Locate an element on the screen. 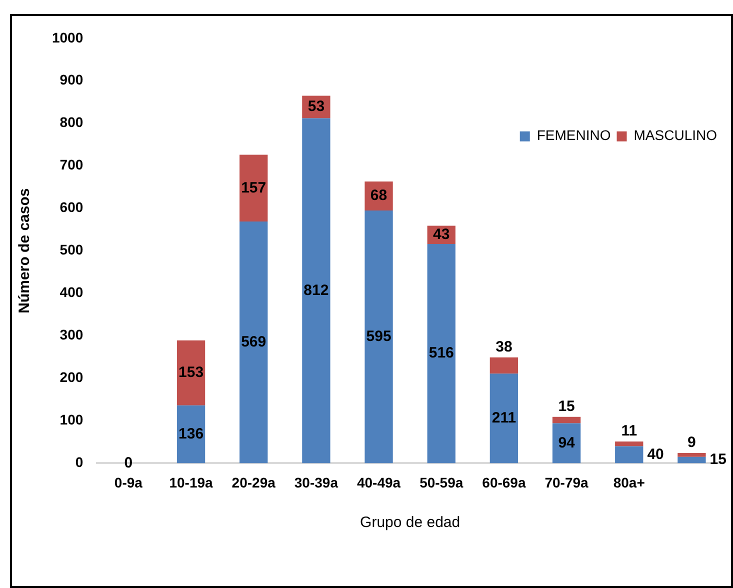  data-label: 157 is located at coordinates (253, 187).